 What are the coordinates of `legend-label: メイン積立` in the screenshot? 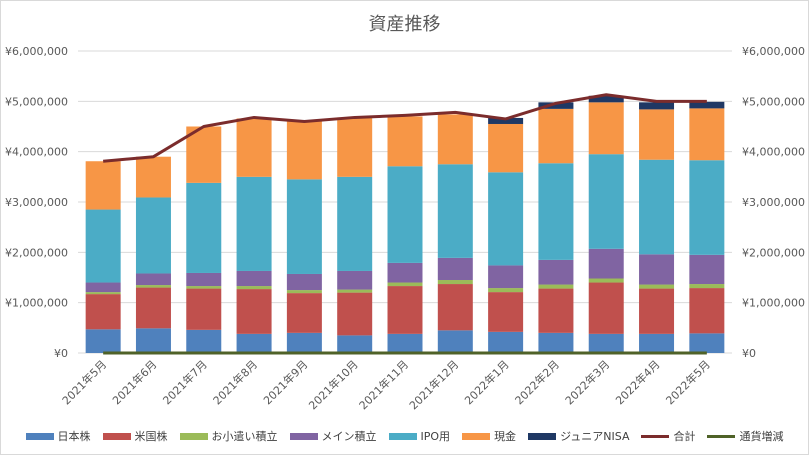 It's located at (349, 436).